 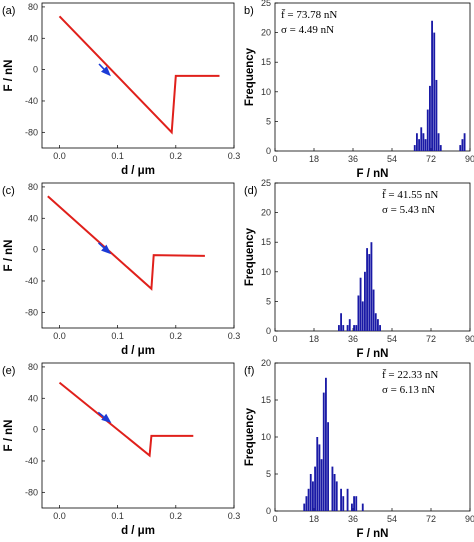 I want to click on sigma-annotation: σ = 4.49 nN, so click(x=307, y=30).